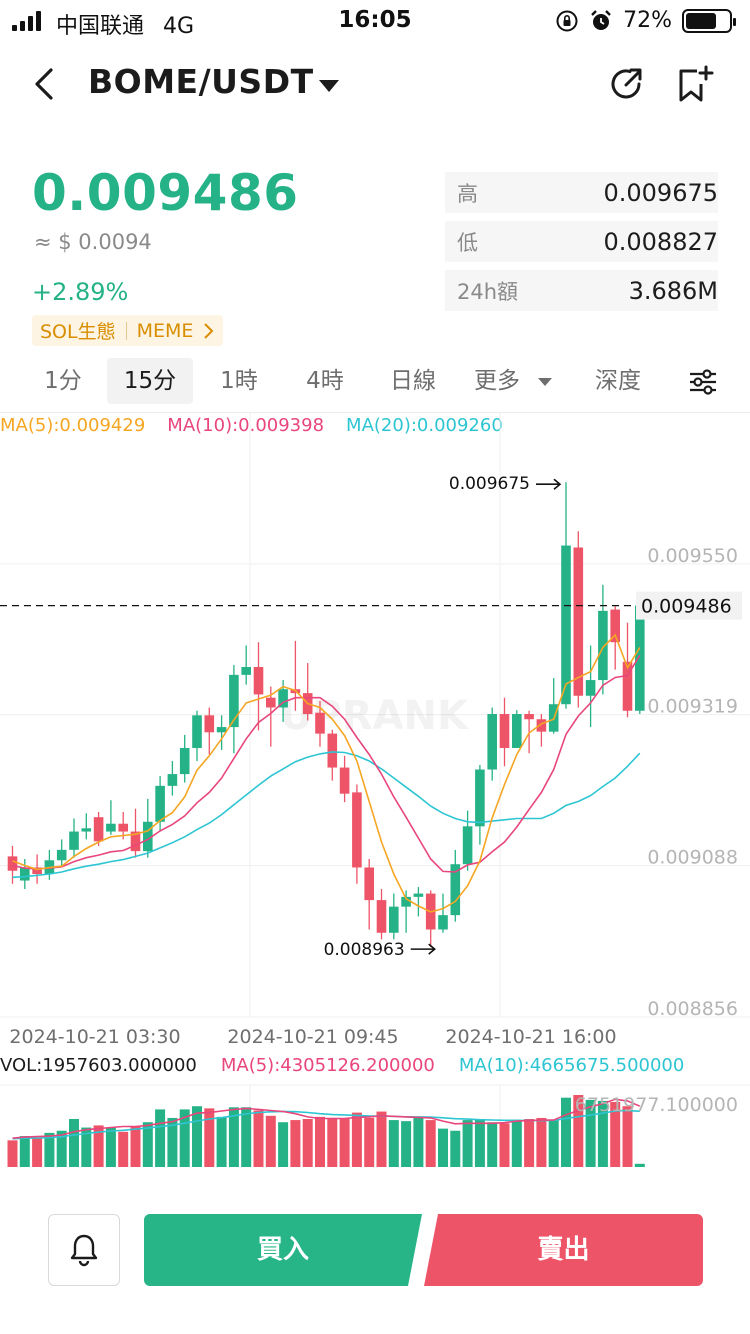 The height and width of the screenshot is (1334, 750). I want to click on x-axis-label: 2024-10-21 09:45, so click(312, 1037).